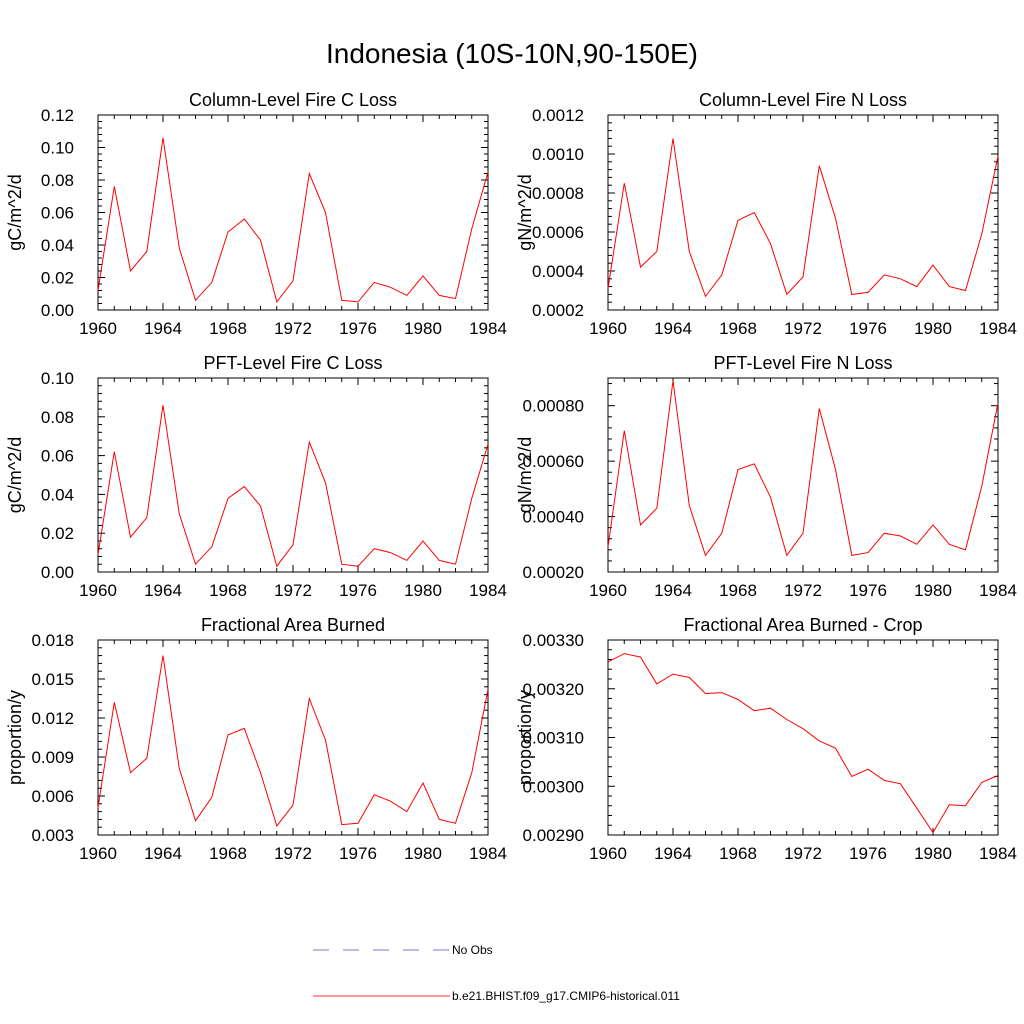  I want to click on panel-title: Fractional Area Burned, so click(293, 625).